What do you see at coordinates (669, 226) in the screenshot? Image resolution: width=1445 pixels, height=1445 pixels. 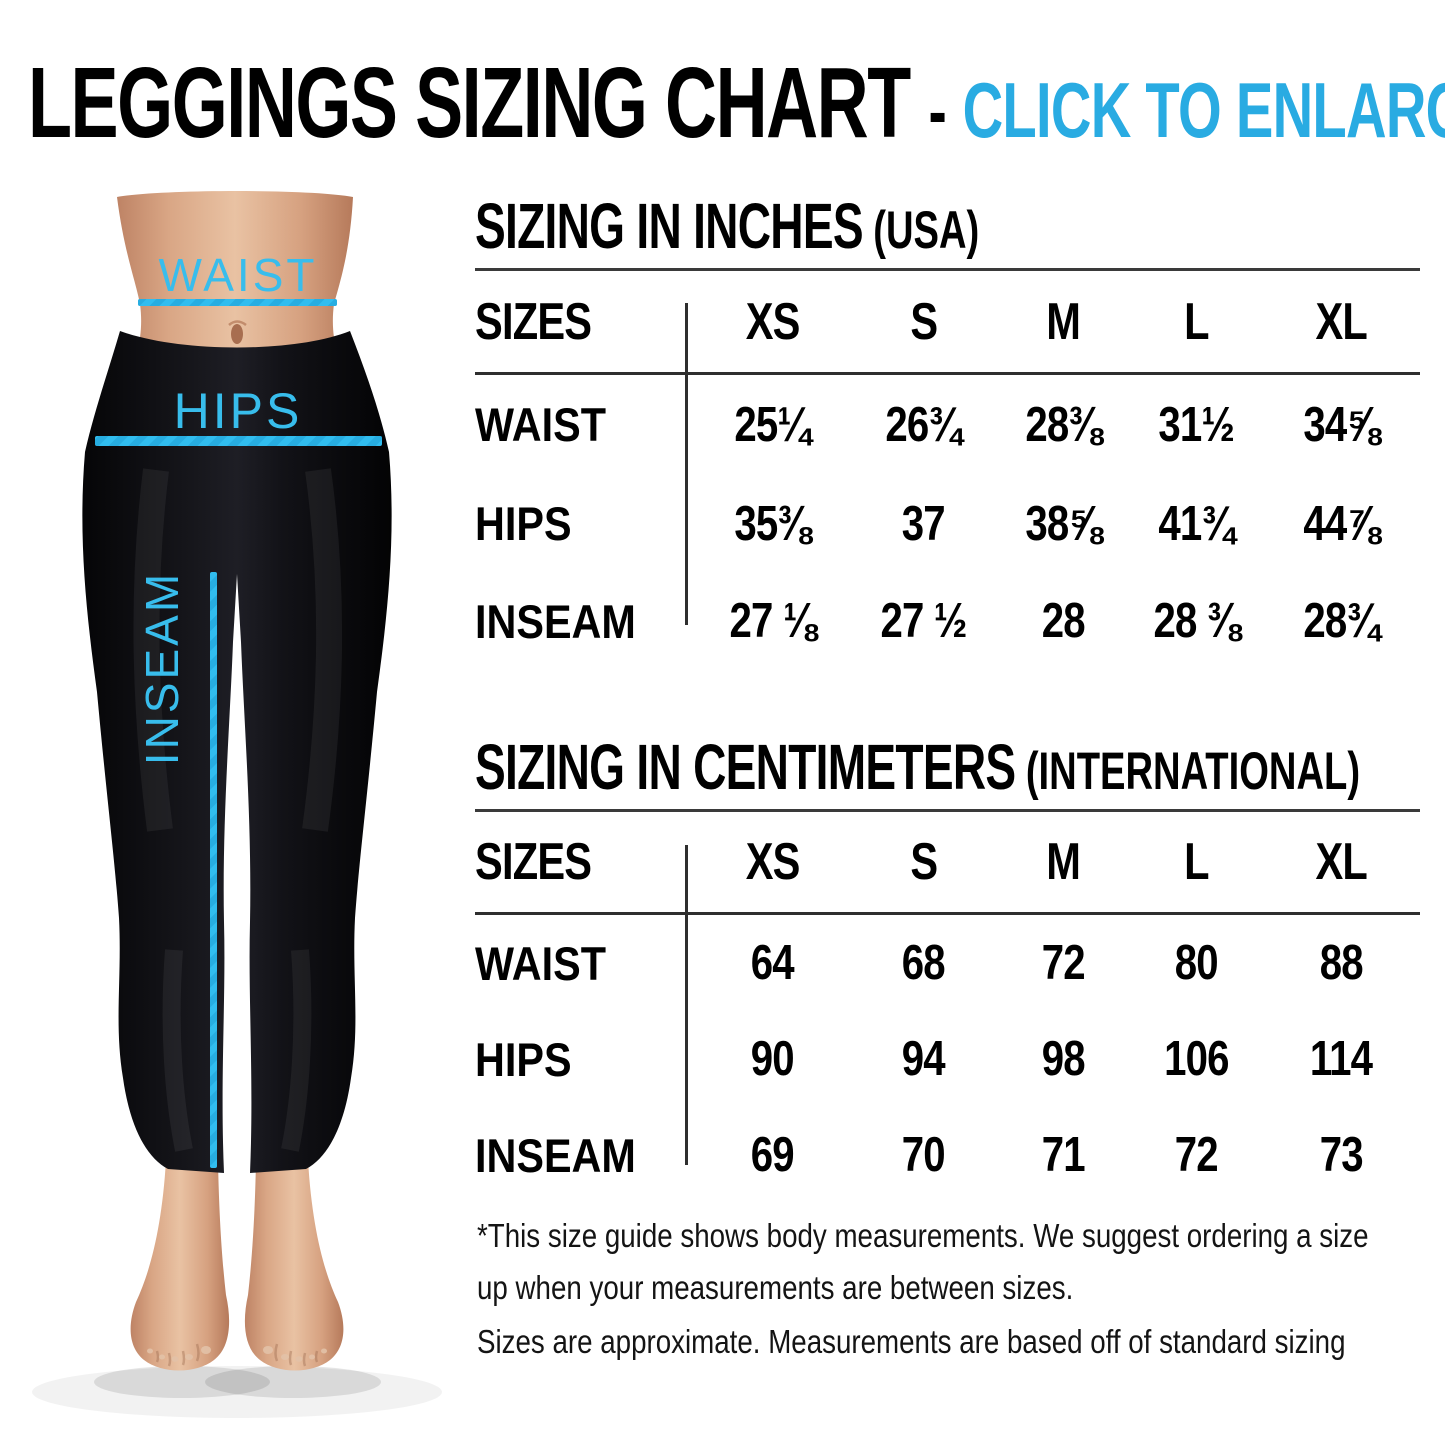 I see `inches-heading-text: SIZING IN INCHES` at bounding box center [669, 226].